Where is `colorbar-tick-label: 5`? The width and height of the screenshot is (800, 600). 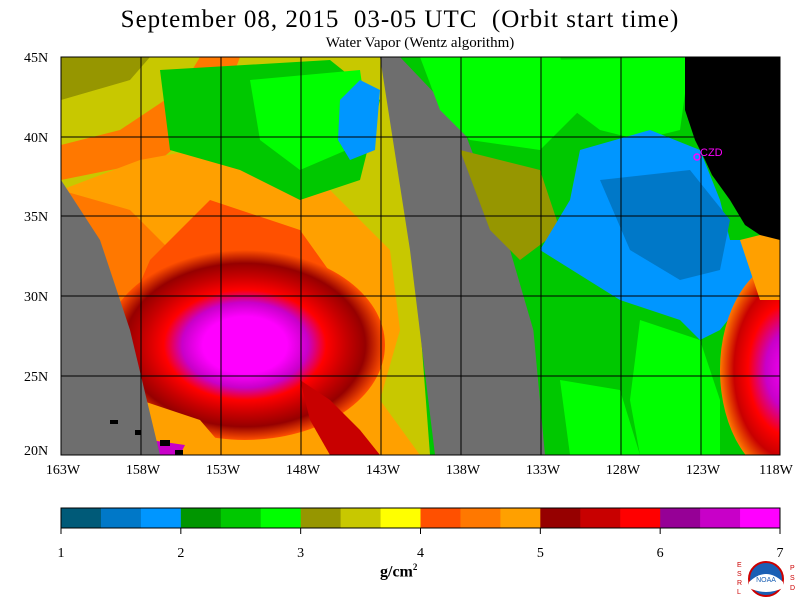 colorbar-tick-label: 5 is located at coordinates (540, 553).